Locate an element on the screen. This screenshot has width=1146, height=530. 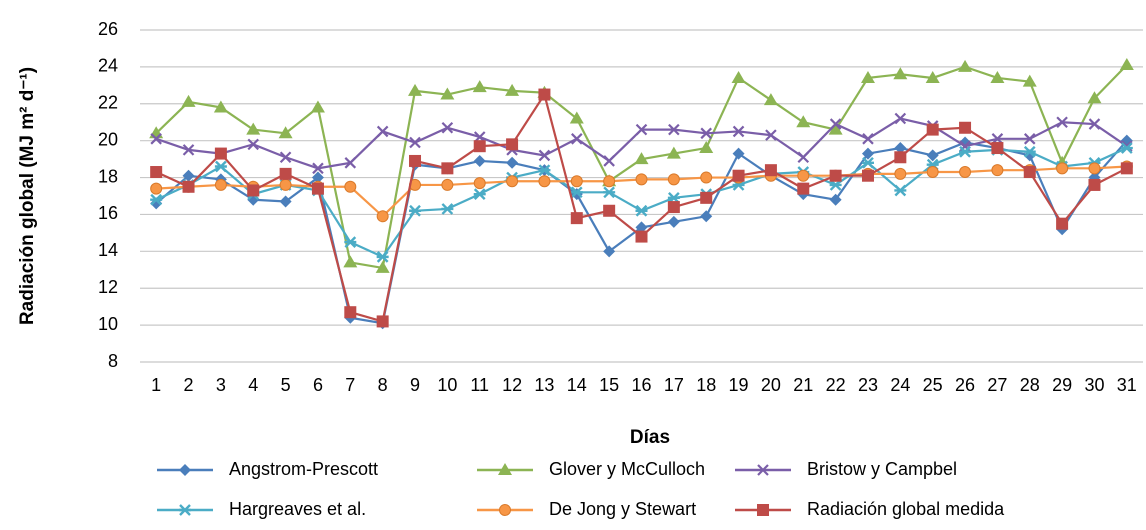
y-tick-label: 10 is located at coordinates (108, 324).